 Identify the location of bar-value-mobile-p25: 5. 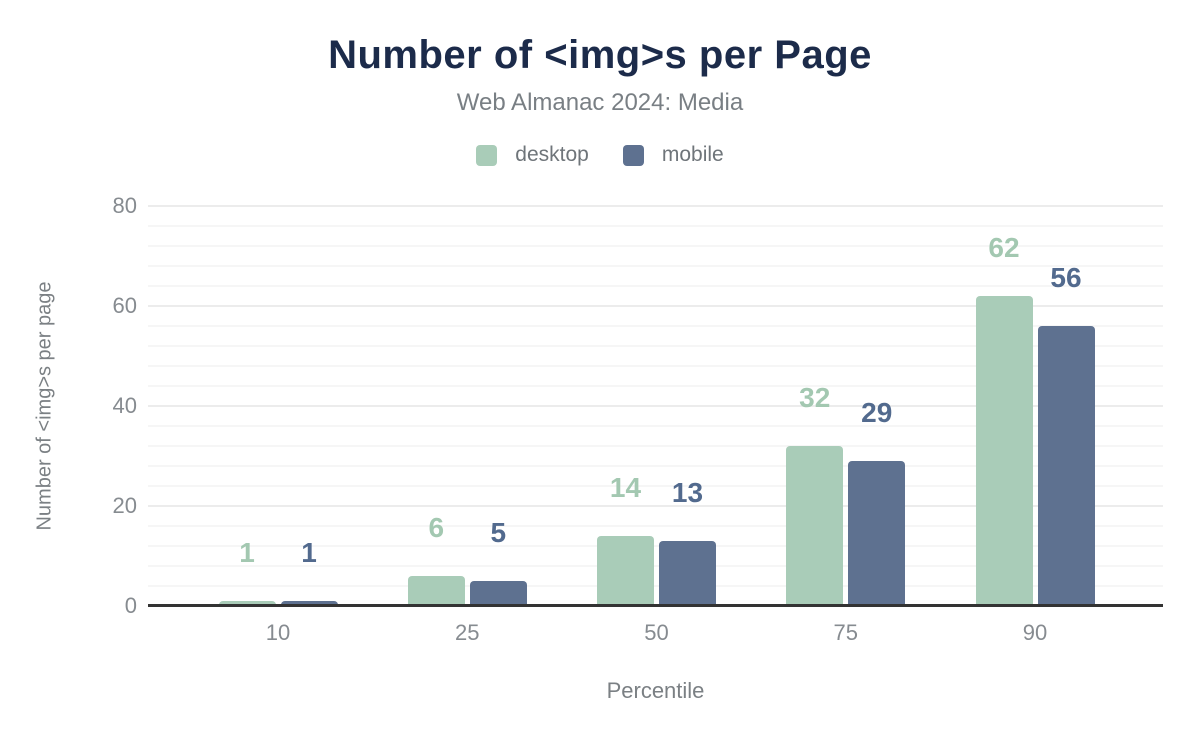
(498, 532).